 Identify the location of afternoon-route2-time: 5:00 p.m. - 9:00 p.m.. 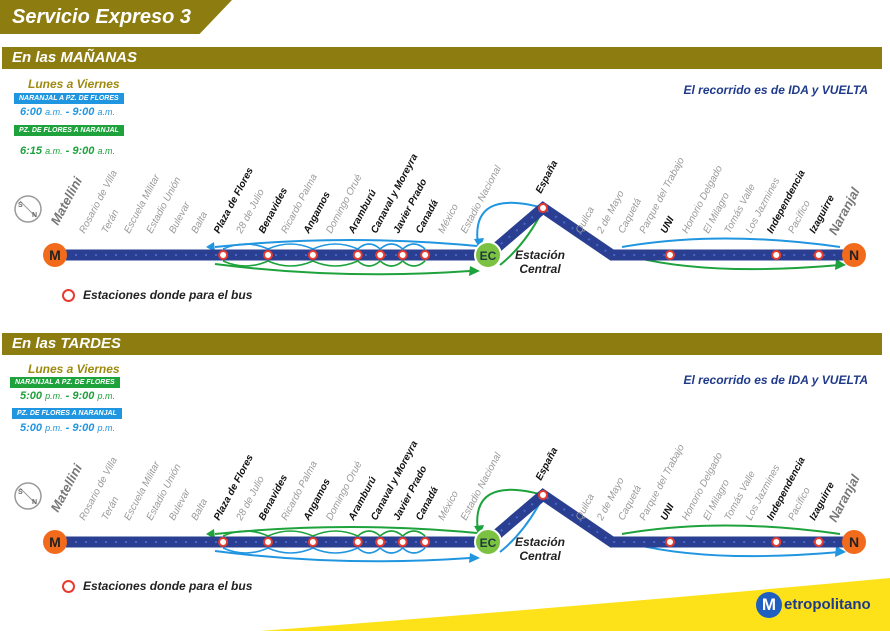
(68, 428).